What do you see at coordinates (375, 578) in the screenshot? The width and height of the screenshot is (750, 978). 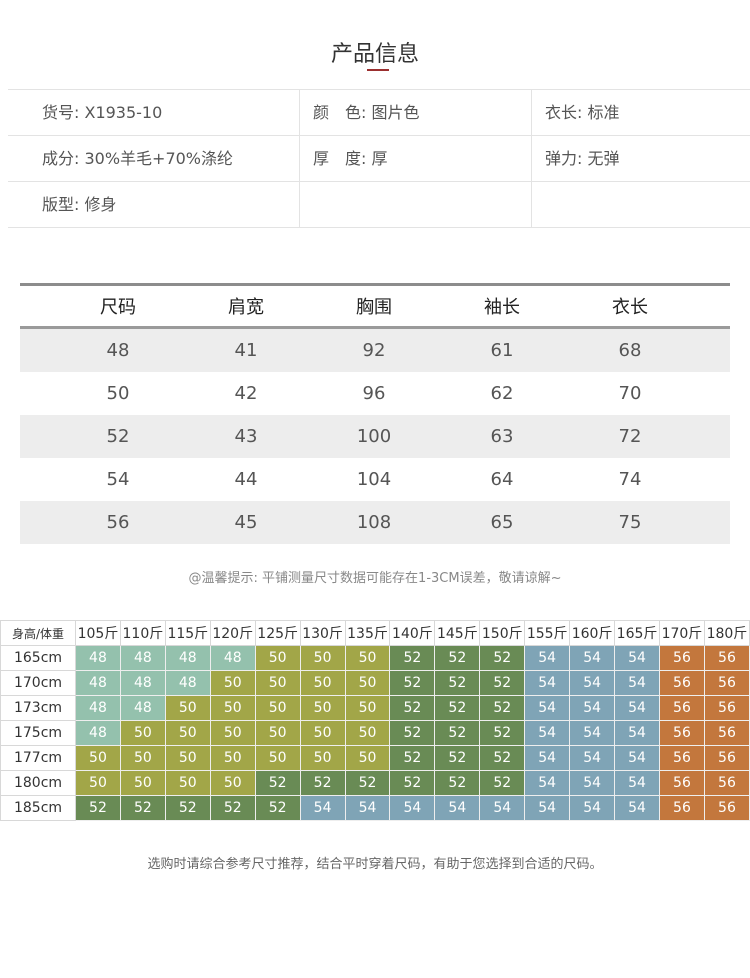 I see `note: @温馨提示: 平铺测量尺寸数据可能存在1-3CM误差，敬请谅解~` at bounding box center [375, 578].